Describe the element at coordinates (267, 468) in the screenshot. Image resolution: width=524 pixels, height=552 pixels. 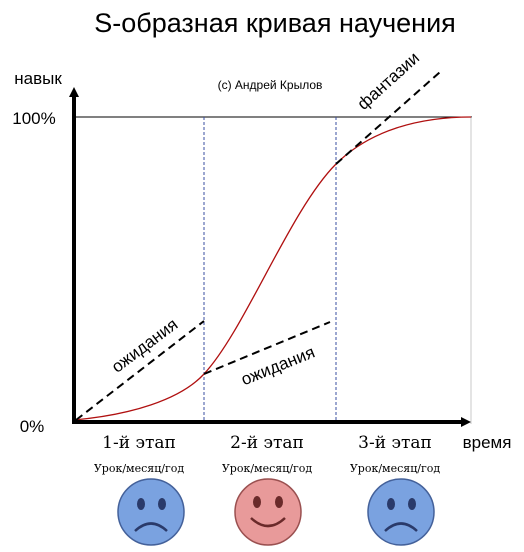
I see `stage-2-sublabel: Урок/месяц/год` at that location.